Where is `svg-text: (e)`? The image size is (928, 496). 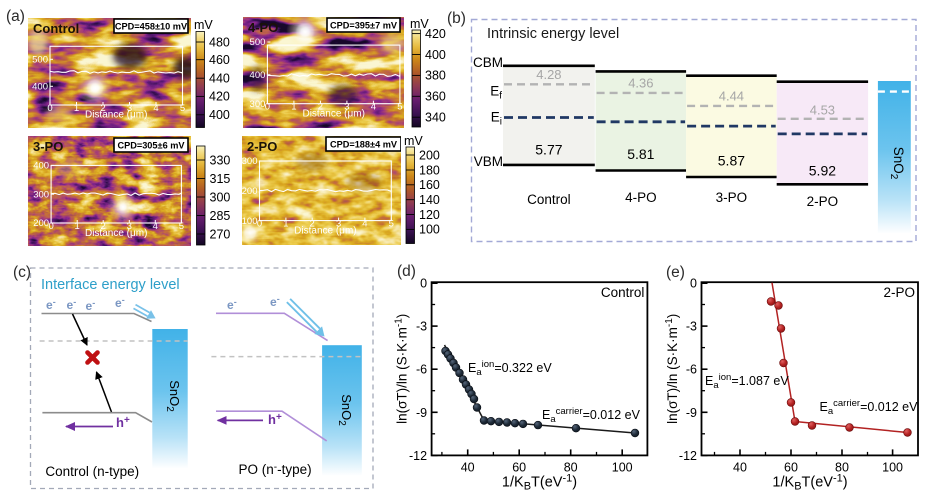 svg-text: (e) is located at coordinates (675, 272).